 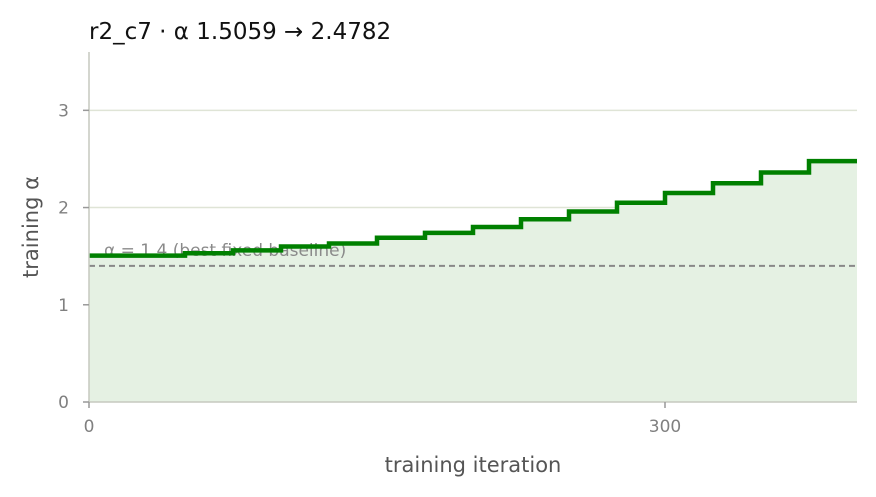 What do you see at coordinates (63, 306) in the screenshot?
I see `y-tick-label: 1` at bounding box center [63, 306].